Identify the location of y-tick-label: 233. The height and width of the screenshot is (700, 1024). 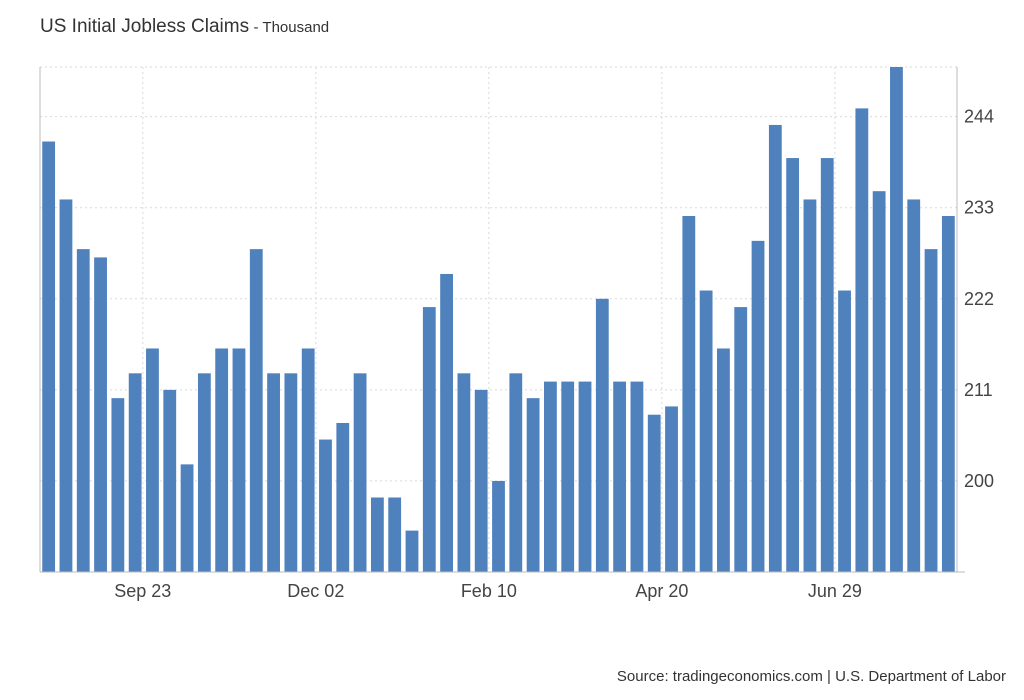
(979, 208).